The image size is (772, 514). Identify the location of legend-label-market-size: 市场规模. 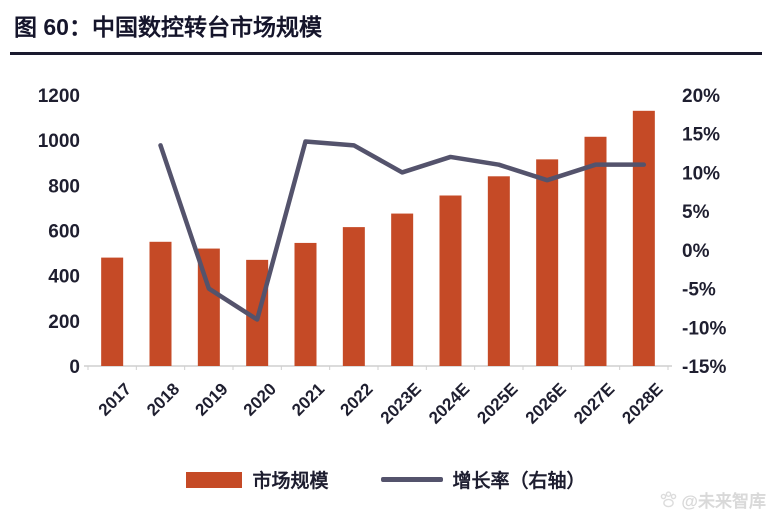
(290, 481).